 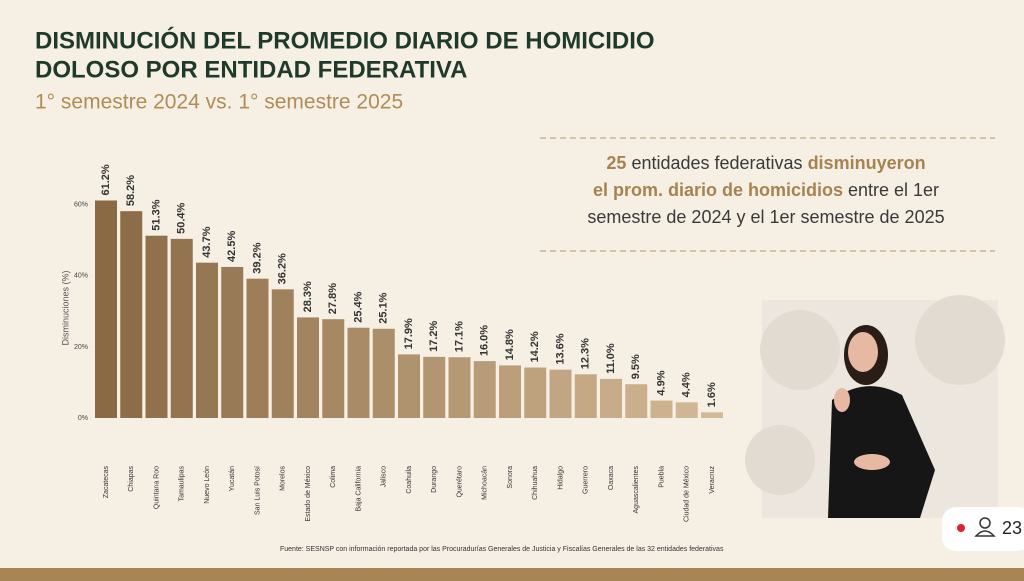 What do you see at coordinates (661, 382) in the screenshot?
I see `value-label: 4.9%` at bounding box center [661, 382].